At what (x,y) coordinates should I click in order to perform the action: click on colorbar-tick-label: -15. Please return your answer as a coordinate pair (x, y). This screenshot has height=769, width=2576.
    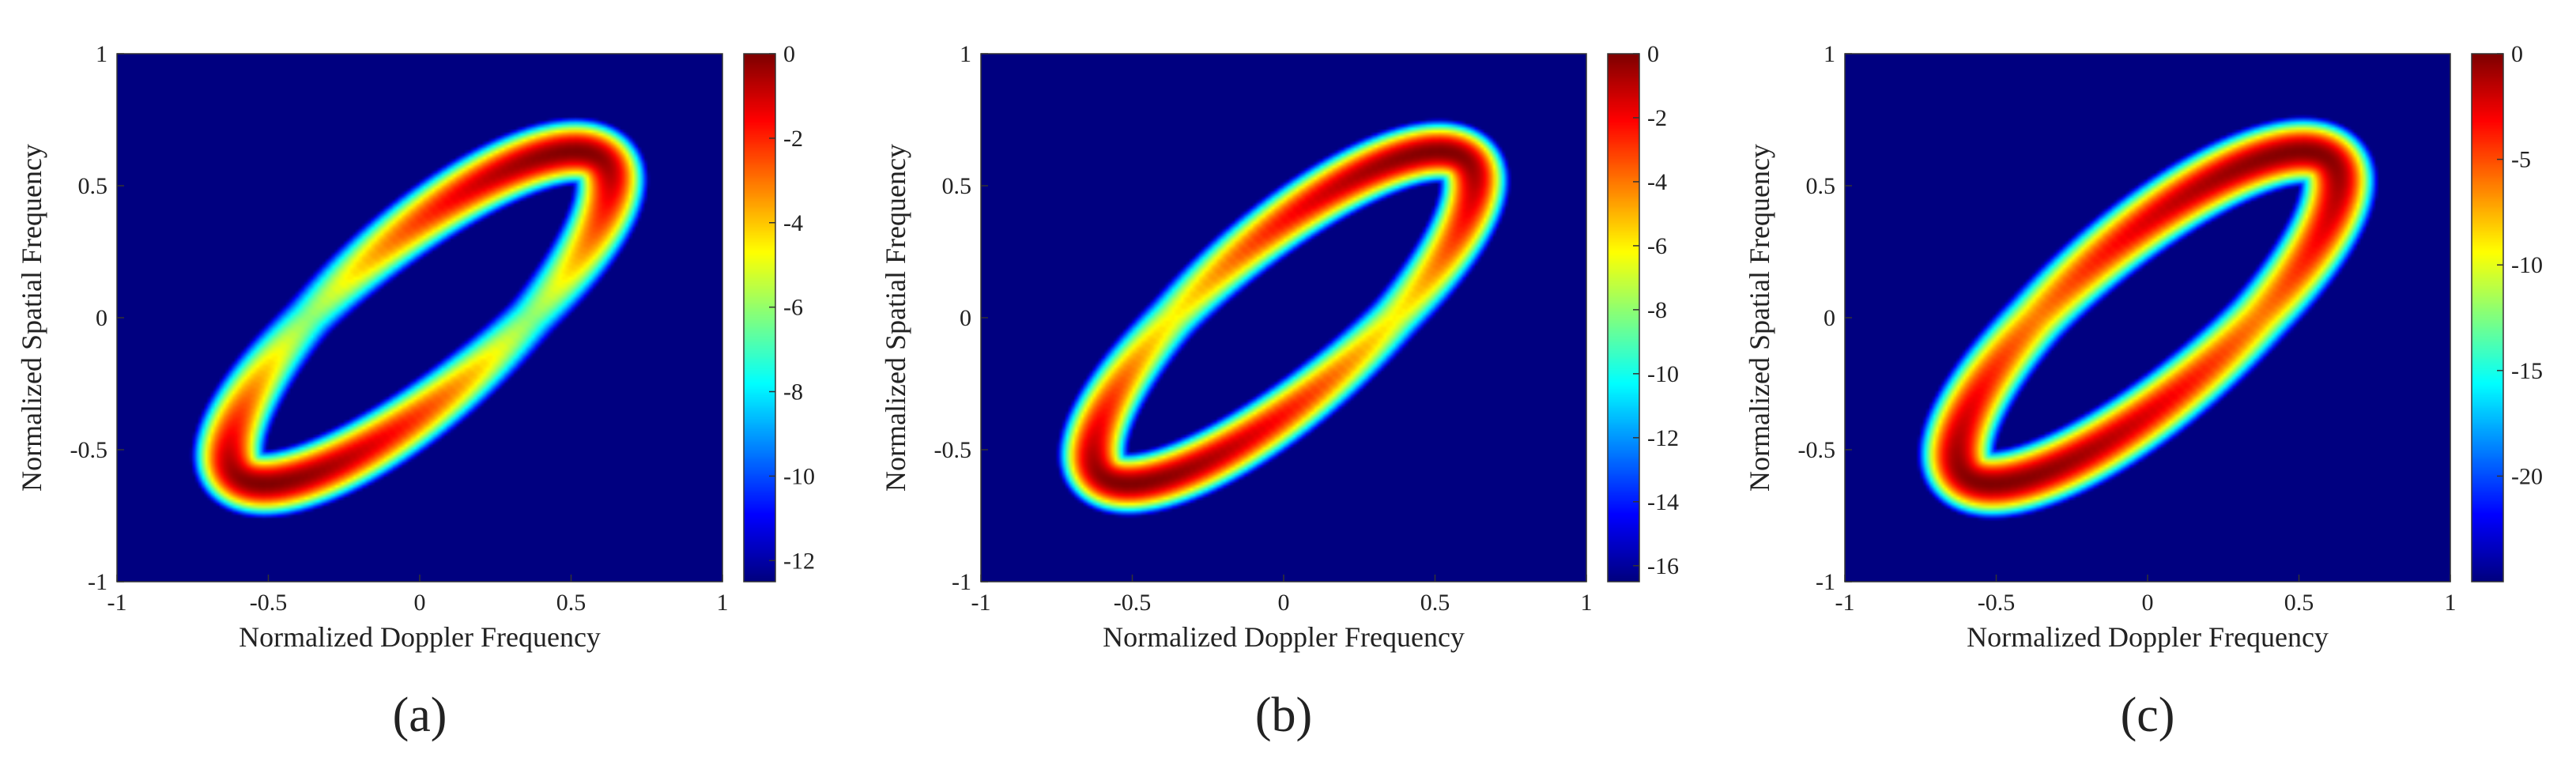
    Looking at the image, I should click on (2527, 371).